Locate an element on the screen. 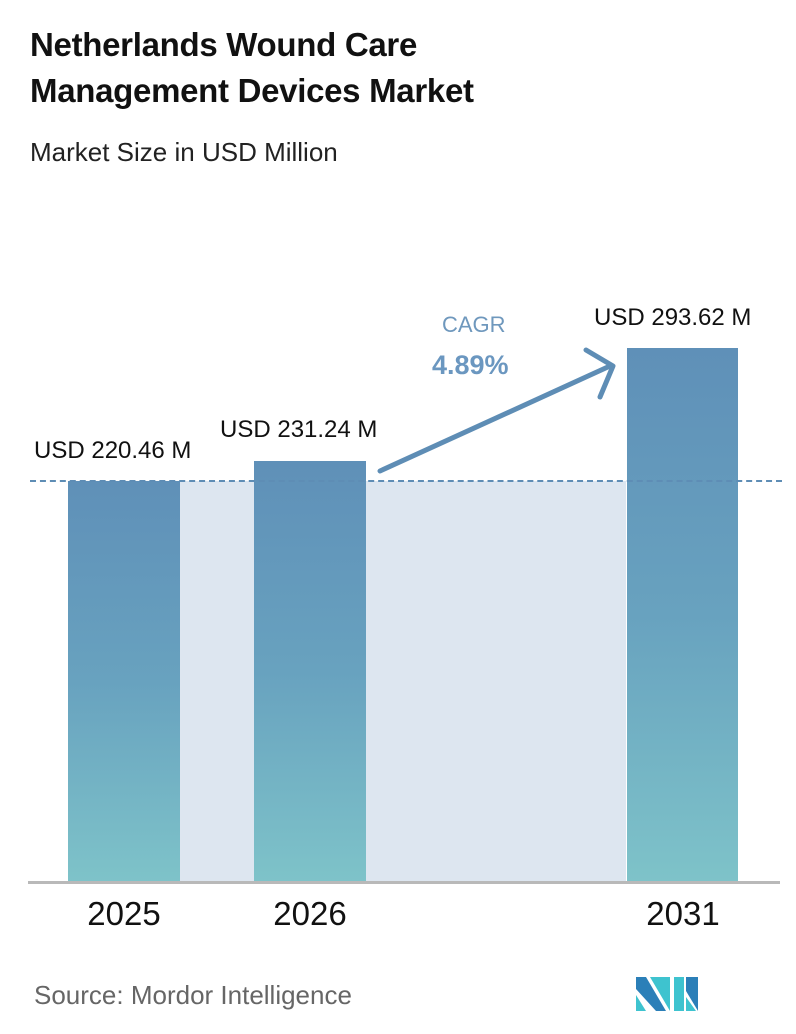 The height and width of the screenshot is (1034, 796). value-label-2026: USD 231.24 M is located at coordinates (299, 429).